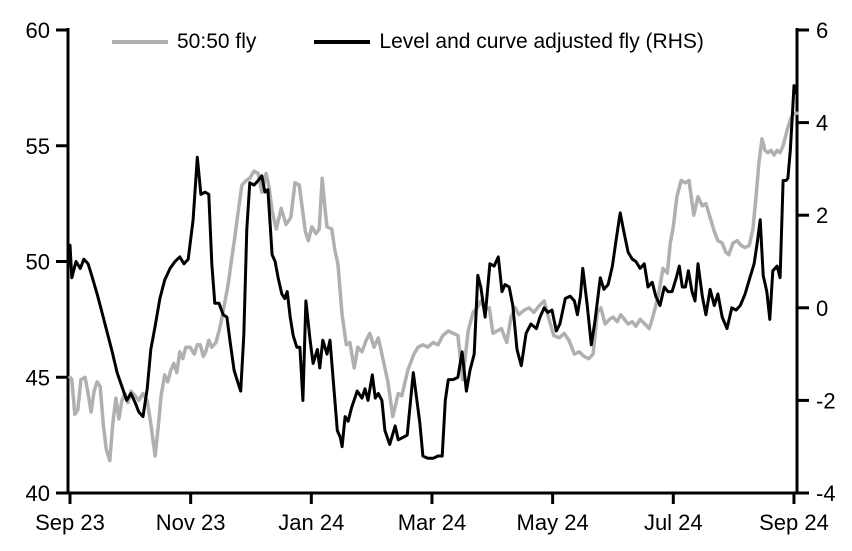 The image size is (852, 551). Describe the element at coordinates (38, 377) in the screenshot. I see `y-left-tick-label-45: 45` at that location.